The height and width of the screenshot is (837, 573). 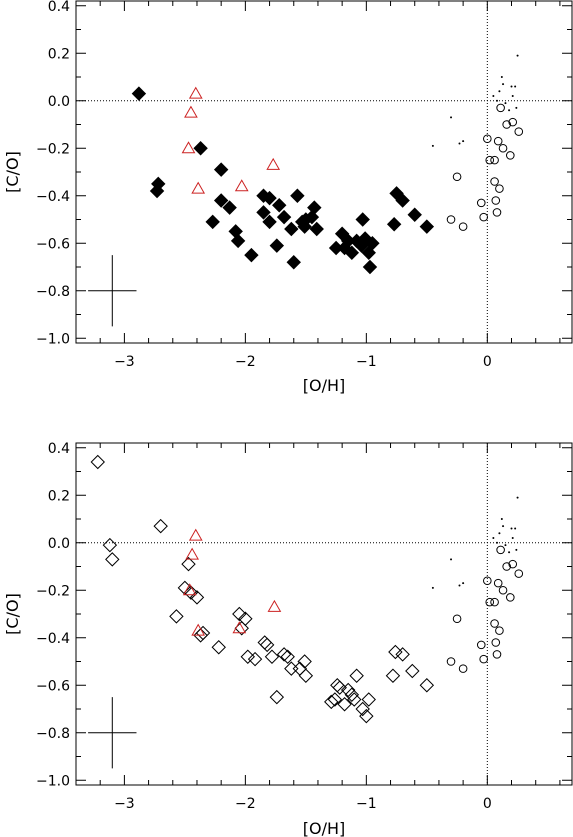 I want to click on x-axis-label: [O/H], so click(x=324, y=828).